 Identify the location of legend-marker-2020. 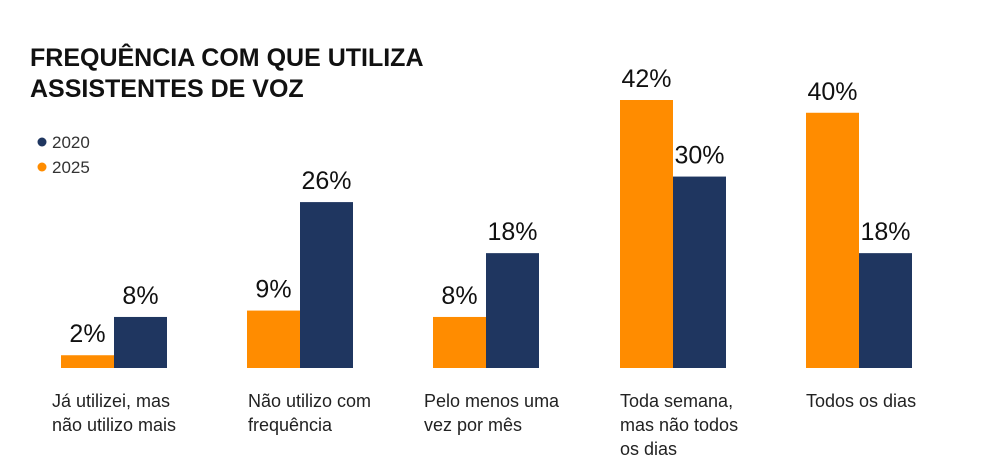
(42, 142).